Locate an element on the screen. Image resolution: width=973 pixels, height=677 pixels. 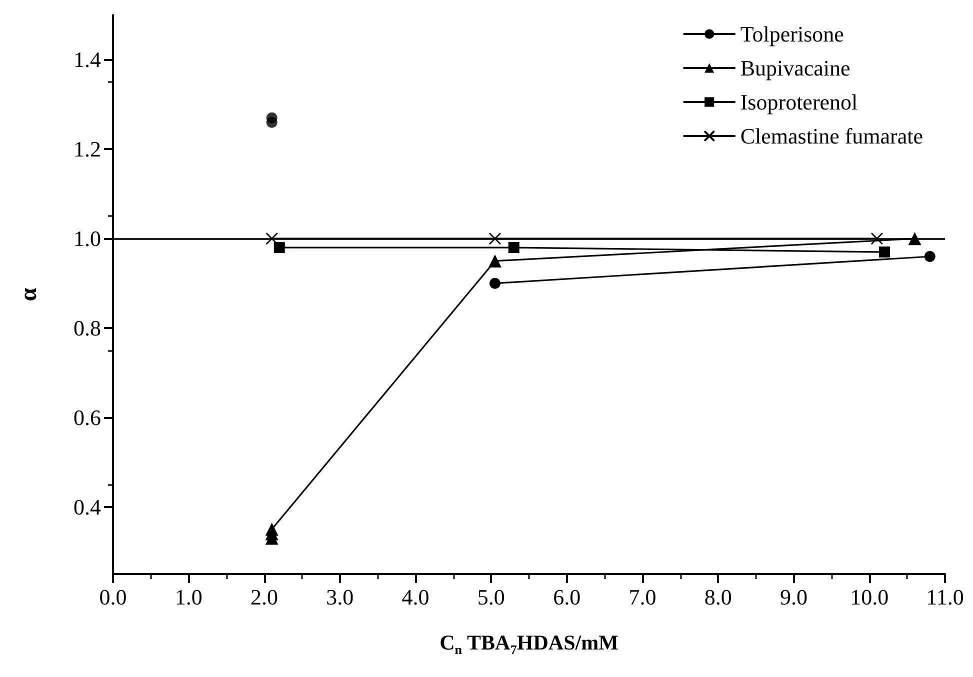
x-tick-label: 2.0 is located at coordinates (264, 597).